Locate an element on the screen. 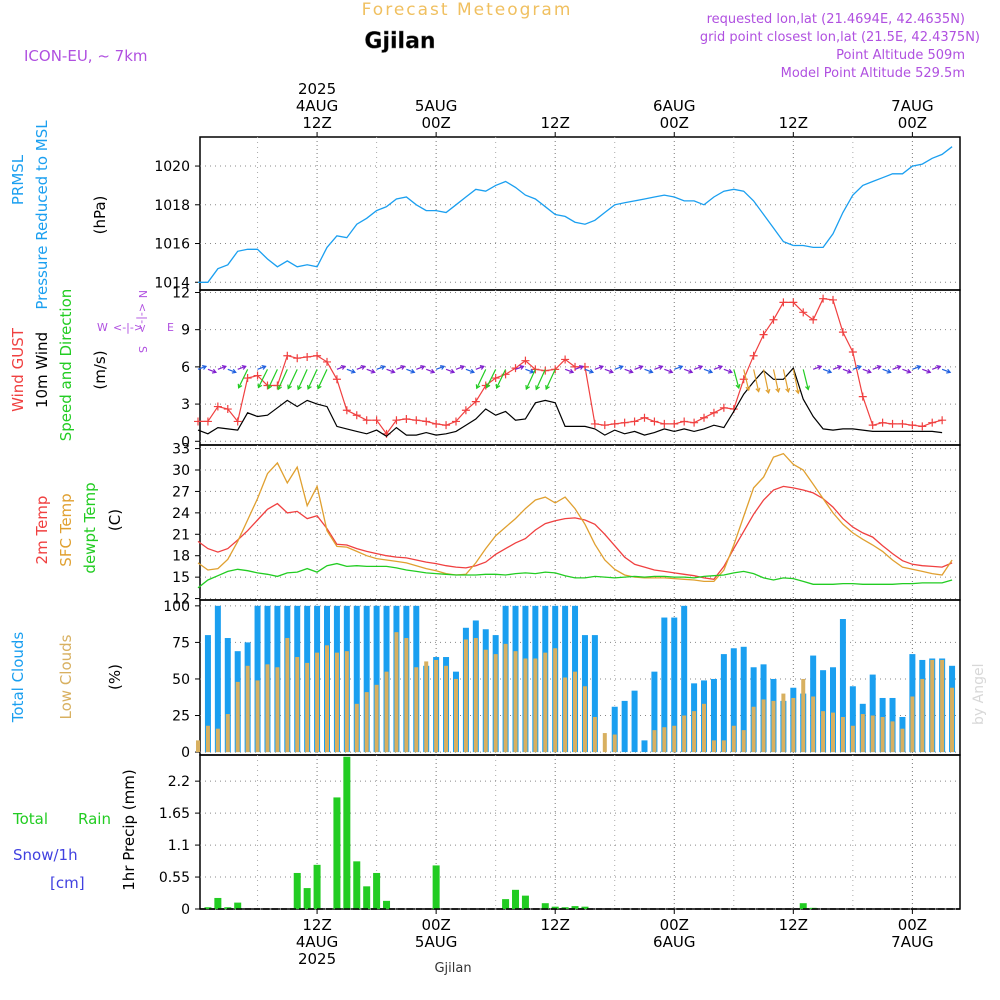 Image resolution: width=1000 pixels, height=1000 pixels. location-name: Gjilan is located at coordinates (399, 41).